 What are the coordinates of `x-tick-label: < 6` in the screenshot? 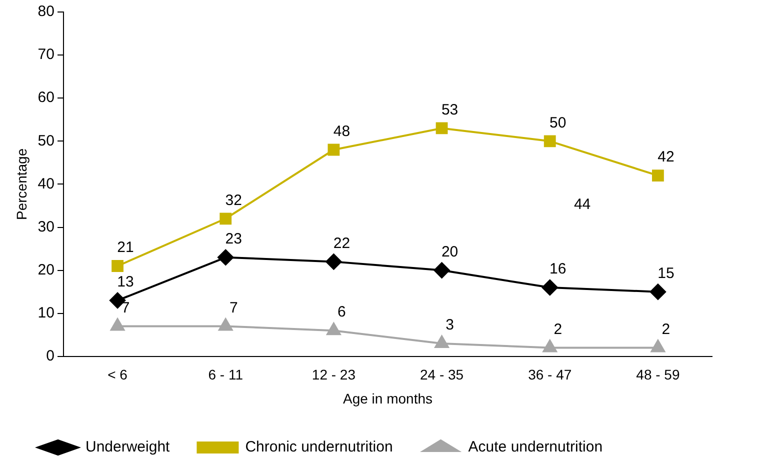 It's located at (118, 374).